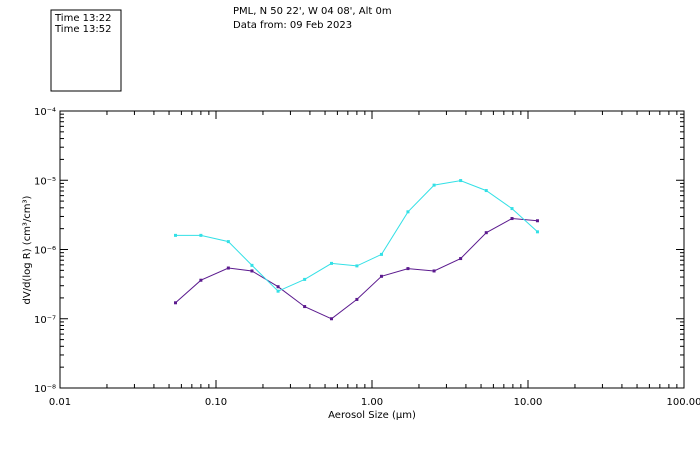 The width and height of the screenshot is (700, 450). I want to click on y-tick-label-0: 10⁻⁸, so click(45, 389).